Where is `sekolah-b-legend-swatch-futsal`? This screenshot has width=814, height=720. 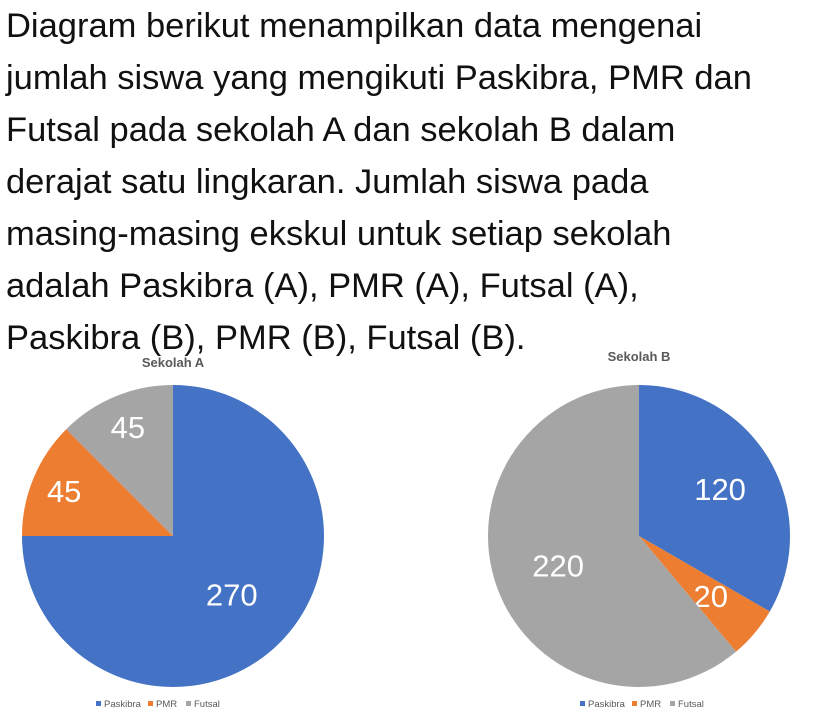
sekolah-b-legend-swatch-futsal is located at coordinates (672, 703).